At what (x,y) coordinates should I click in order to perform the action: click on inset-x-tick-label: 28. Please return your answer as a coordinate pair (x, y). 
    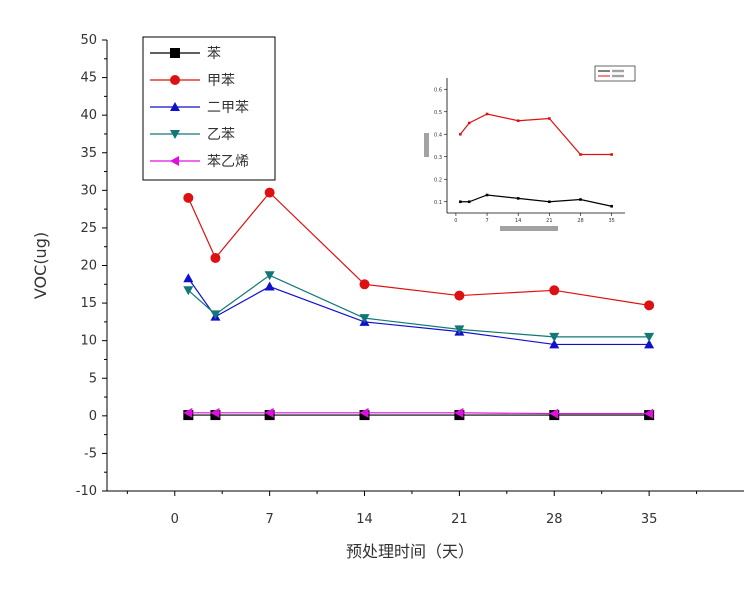
    Looking at the image, I should click on (580, 221).